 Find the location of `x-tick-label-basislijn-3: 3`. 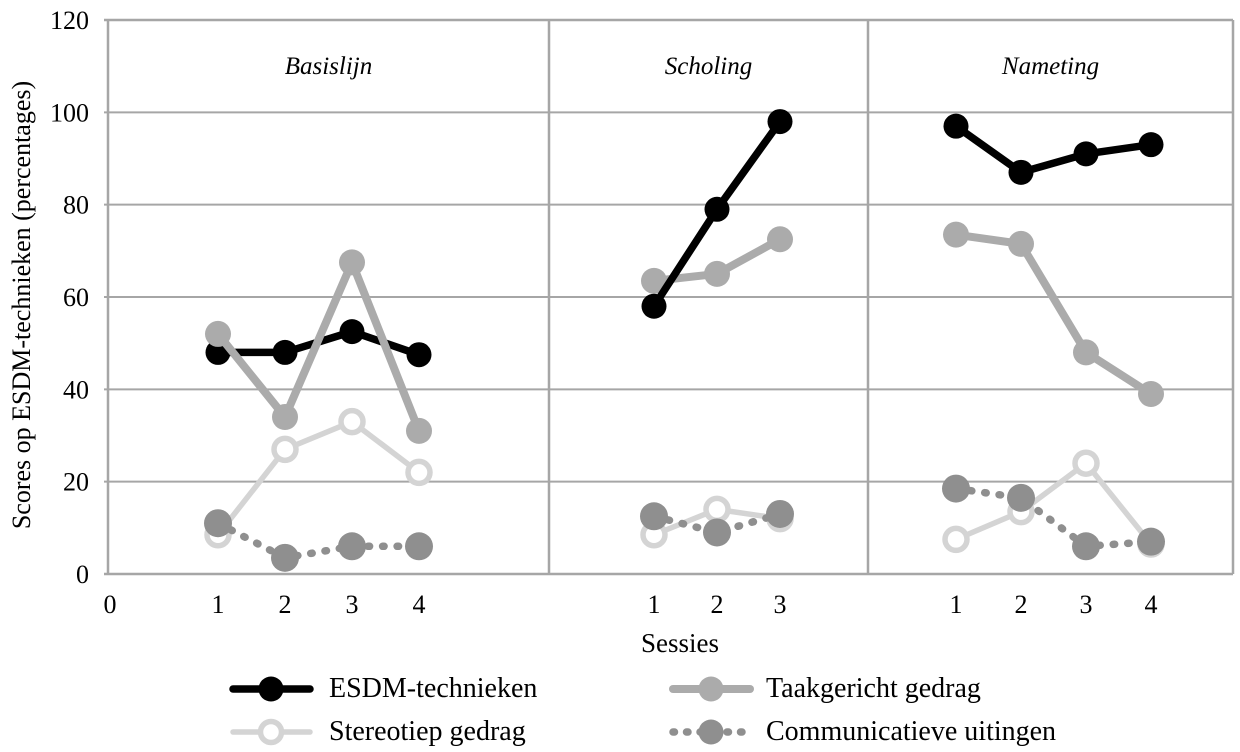

x-tick-label-basislijn-3: 3 is located at coordinates (352, 604).